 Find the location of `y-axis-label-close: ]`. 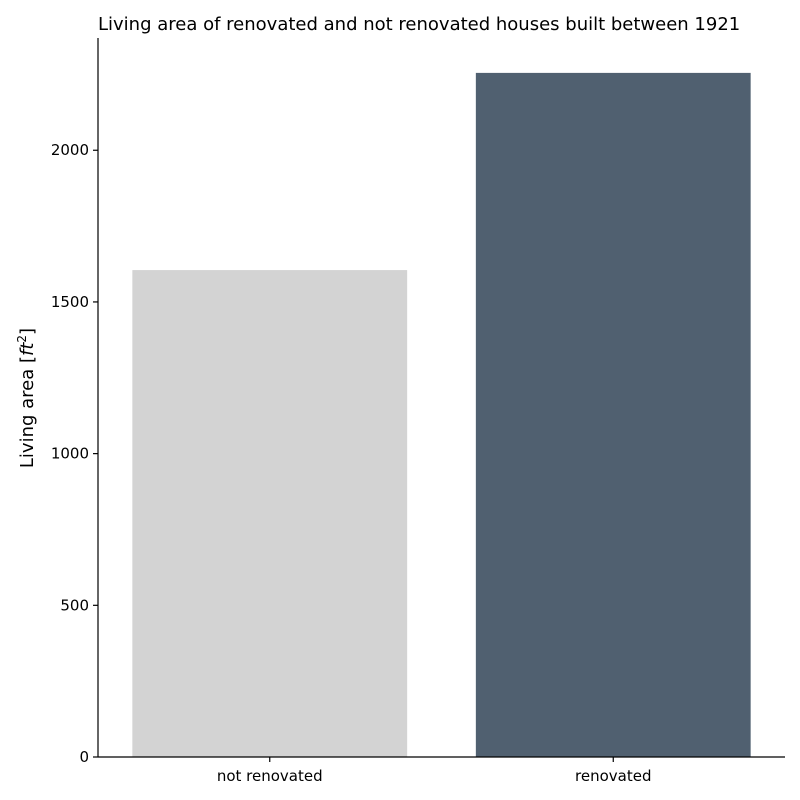

y-axis-label-close: ] is located at coordinates (27, 331).